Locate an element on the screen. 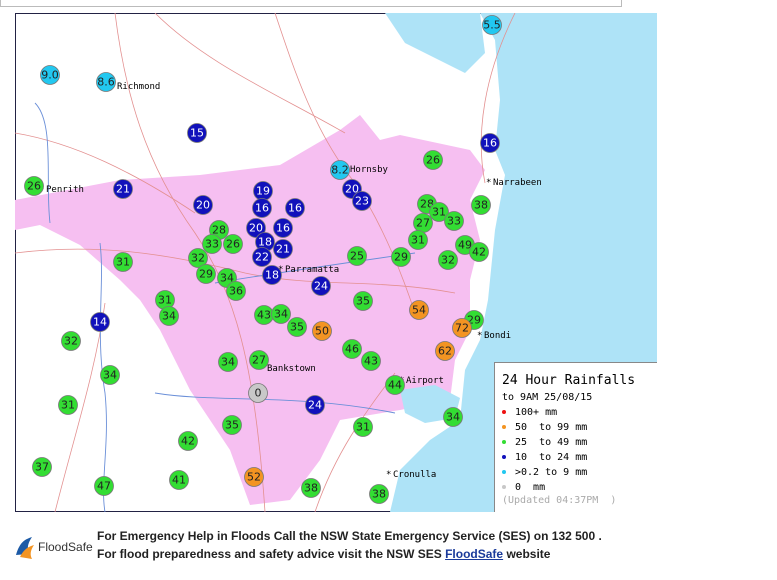  legend-label: >0.2 to 9 mm is located at coordinates (551, 472).